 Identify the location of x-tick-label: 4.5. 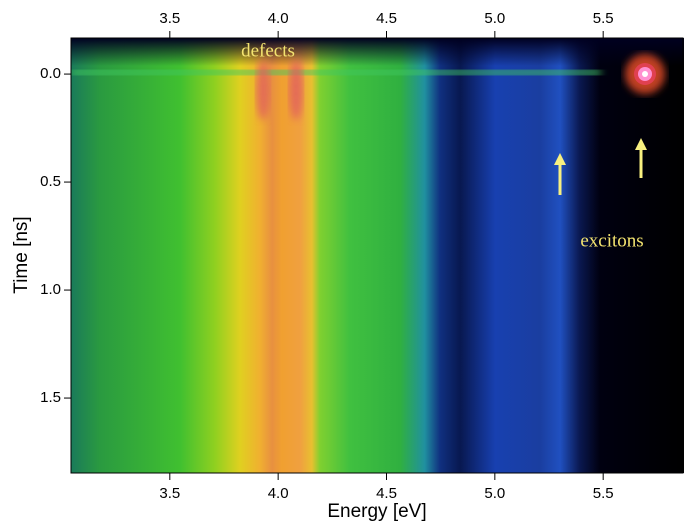
(386, 493).